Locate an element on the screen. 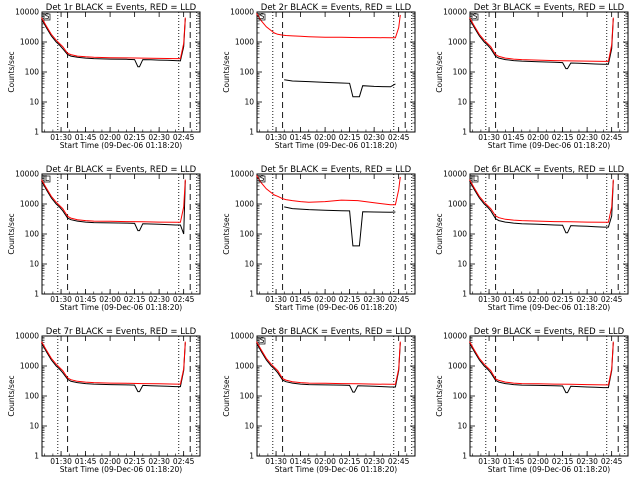 The width and height of the screenshot is (640, 480). panel-title: Det 4r BLACK = Events, RED = LLD is located at coordinates (121, 170).